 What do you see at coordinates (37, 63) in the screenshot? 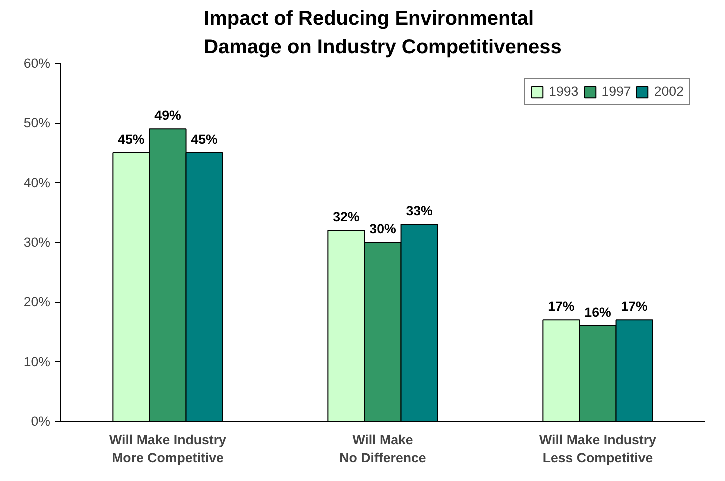
I see `y-tick-label: 60%` at bounding box center [37, 63].